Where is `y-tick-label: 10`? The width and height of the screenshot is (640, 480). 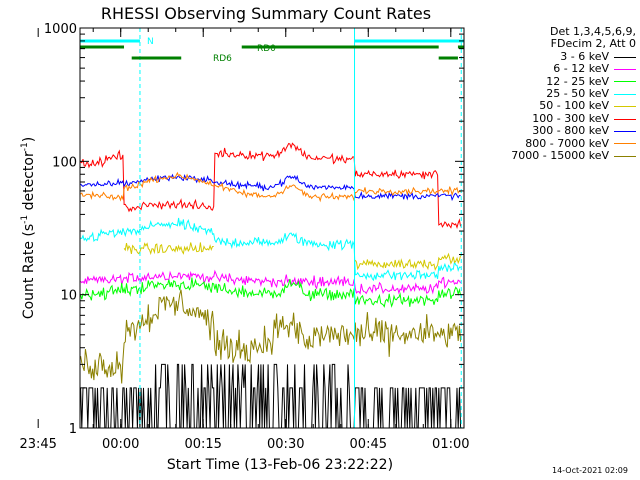 y-tick-label: 10 is located at coordinates (68, 296).